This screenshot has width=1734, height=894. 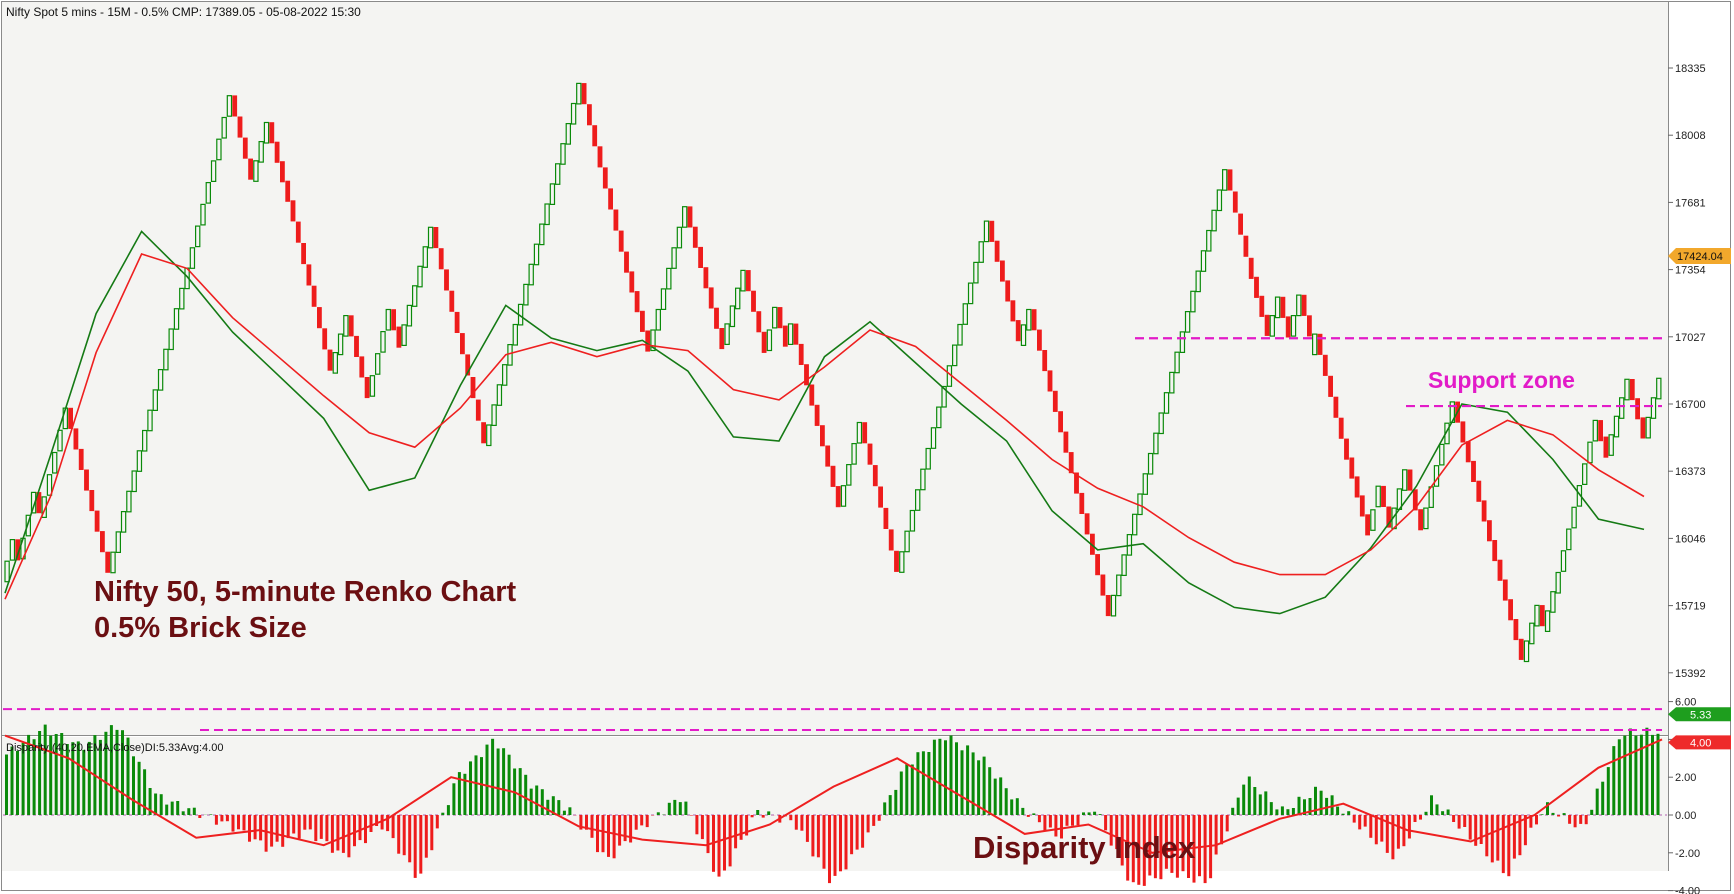 What do you see at coordinates (1685, 703) in the screenshot?
I see `osc-axis-tick-label: 6.00` at bounding box center [1685, 703].